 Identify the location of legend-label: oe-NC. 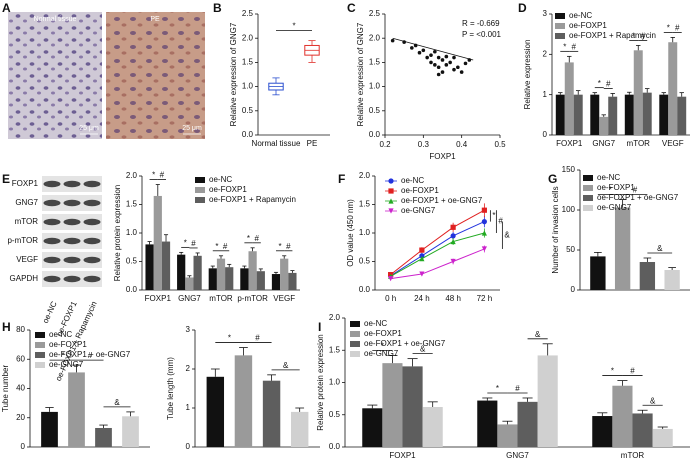
(220, 179).